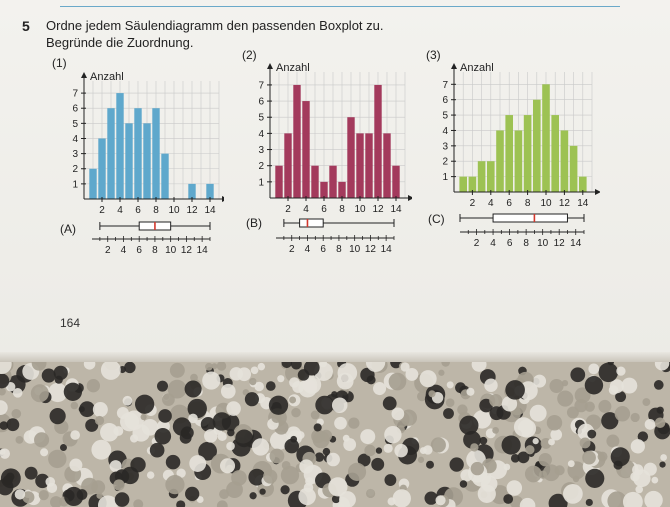 This screenshot has height=507, width=670. Describe the element at coordinates (324, 209) in the screenshot. I see `x-tick-label: 6` at that location.